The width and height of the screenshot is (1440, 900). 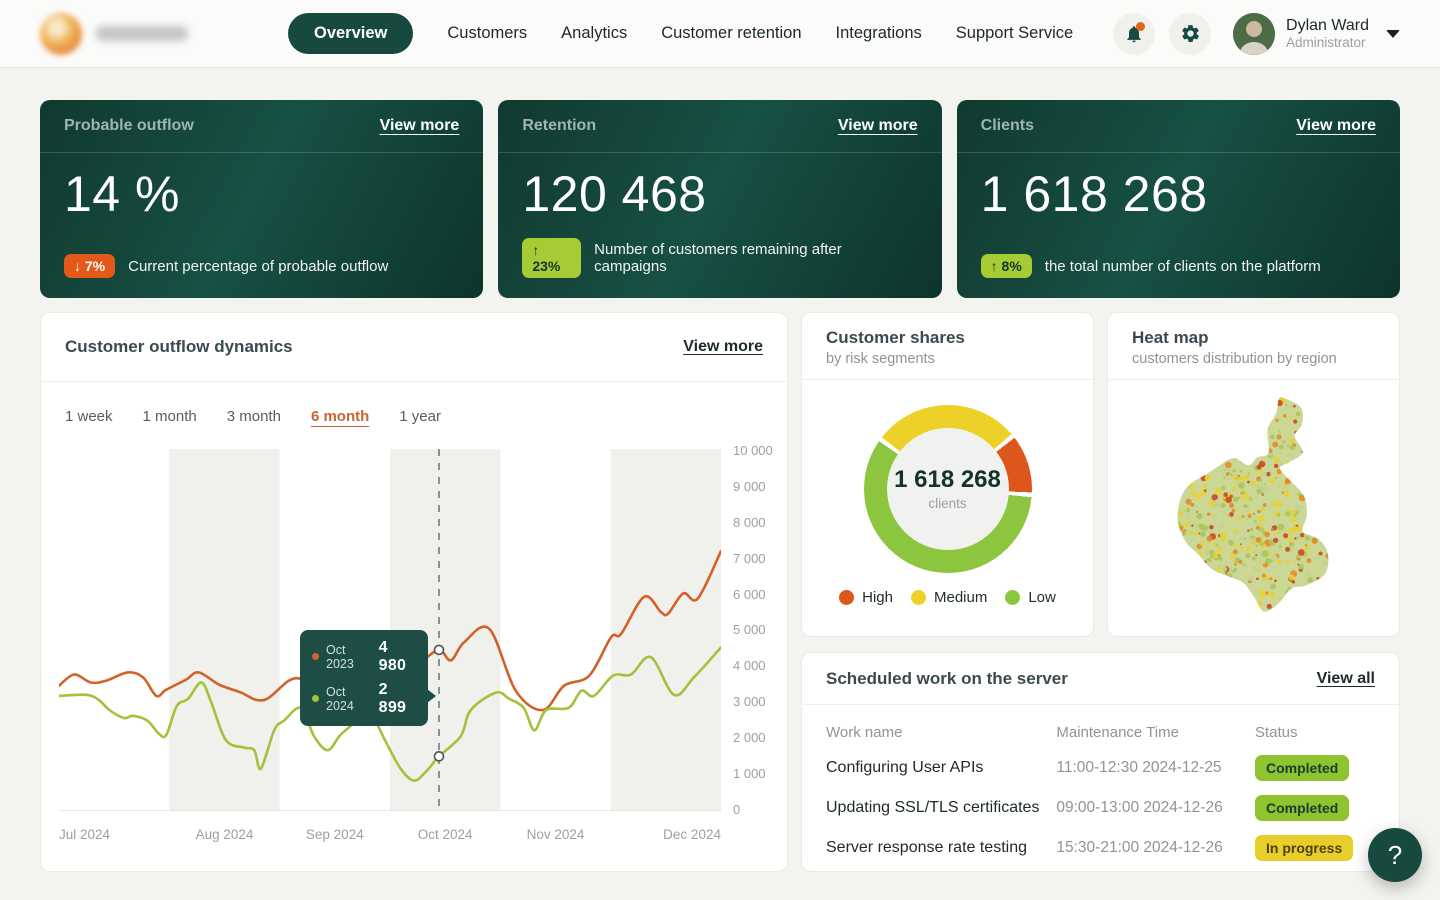 What do you see at coordinates (142, 33) in the screenshot?
I see `brand-logo-text` at bounding box center [142, 33].